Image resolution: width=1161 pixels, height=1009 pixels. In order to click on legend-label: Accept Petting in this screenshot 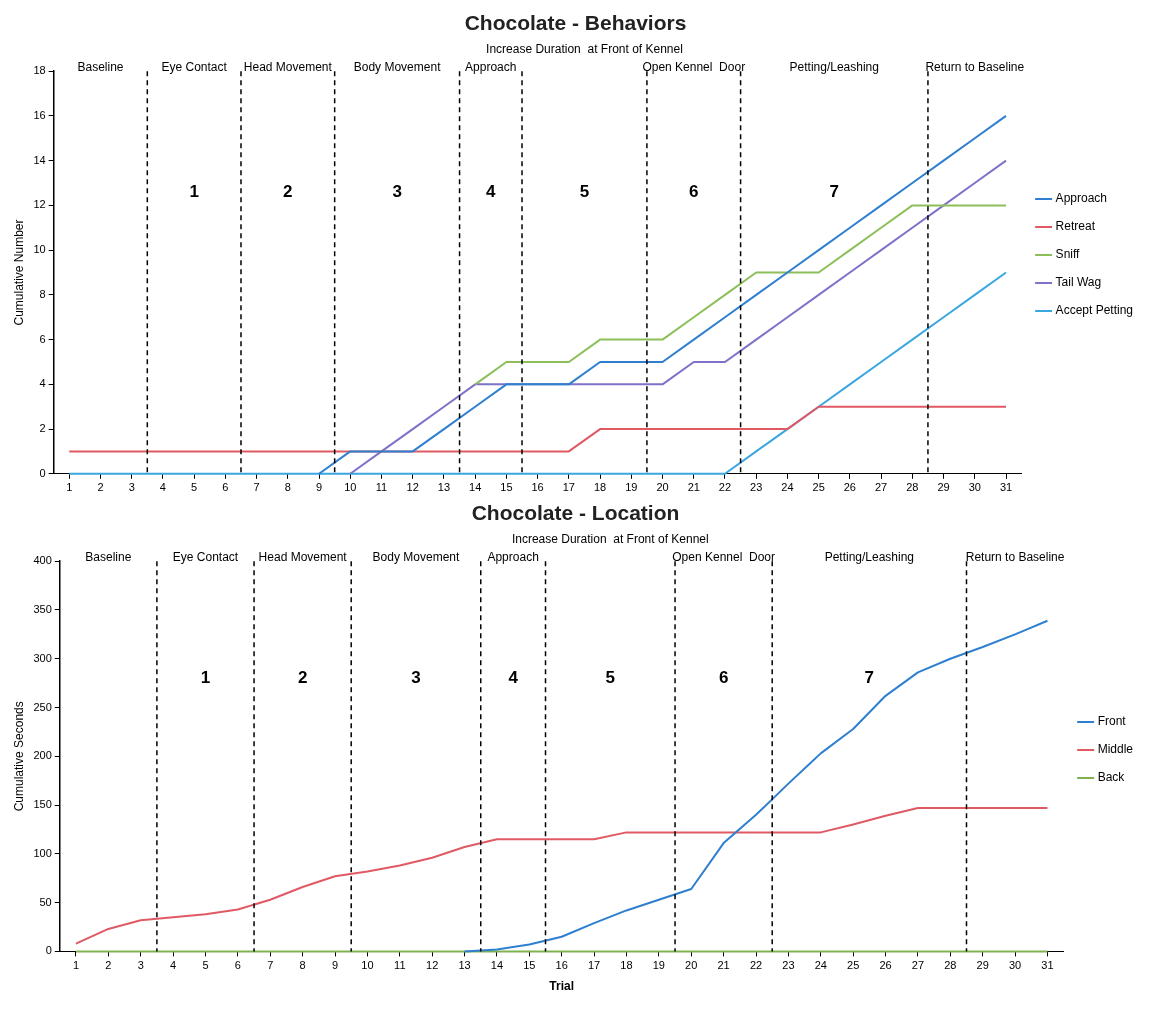, I will do `click(1094, 310)`.